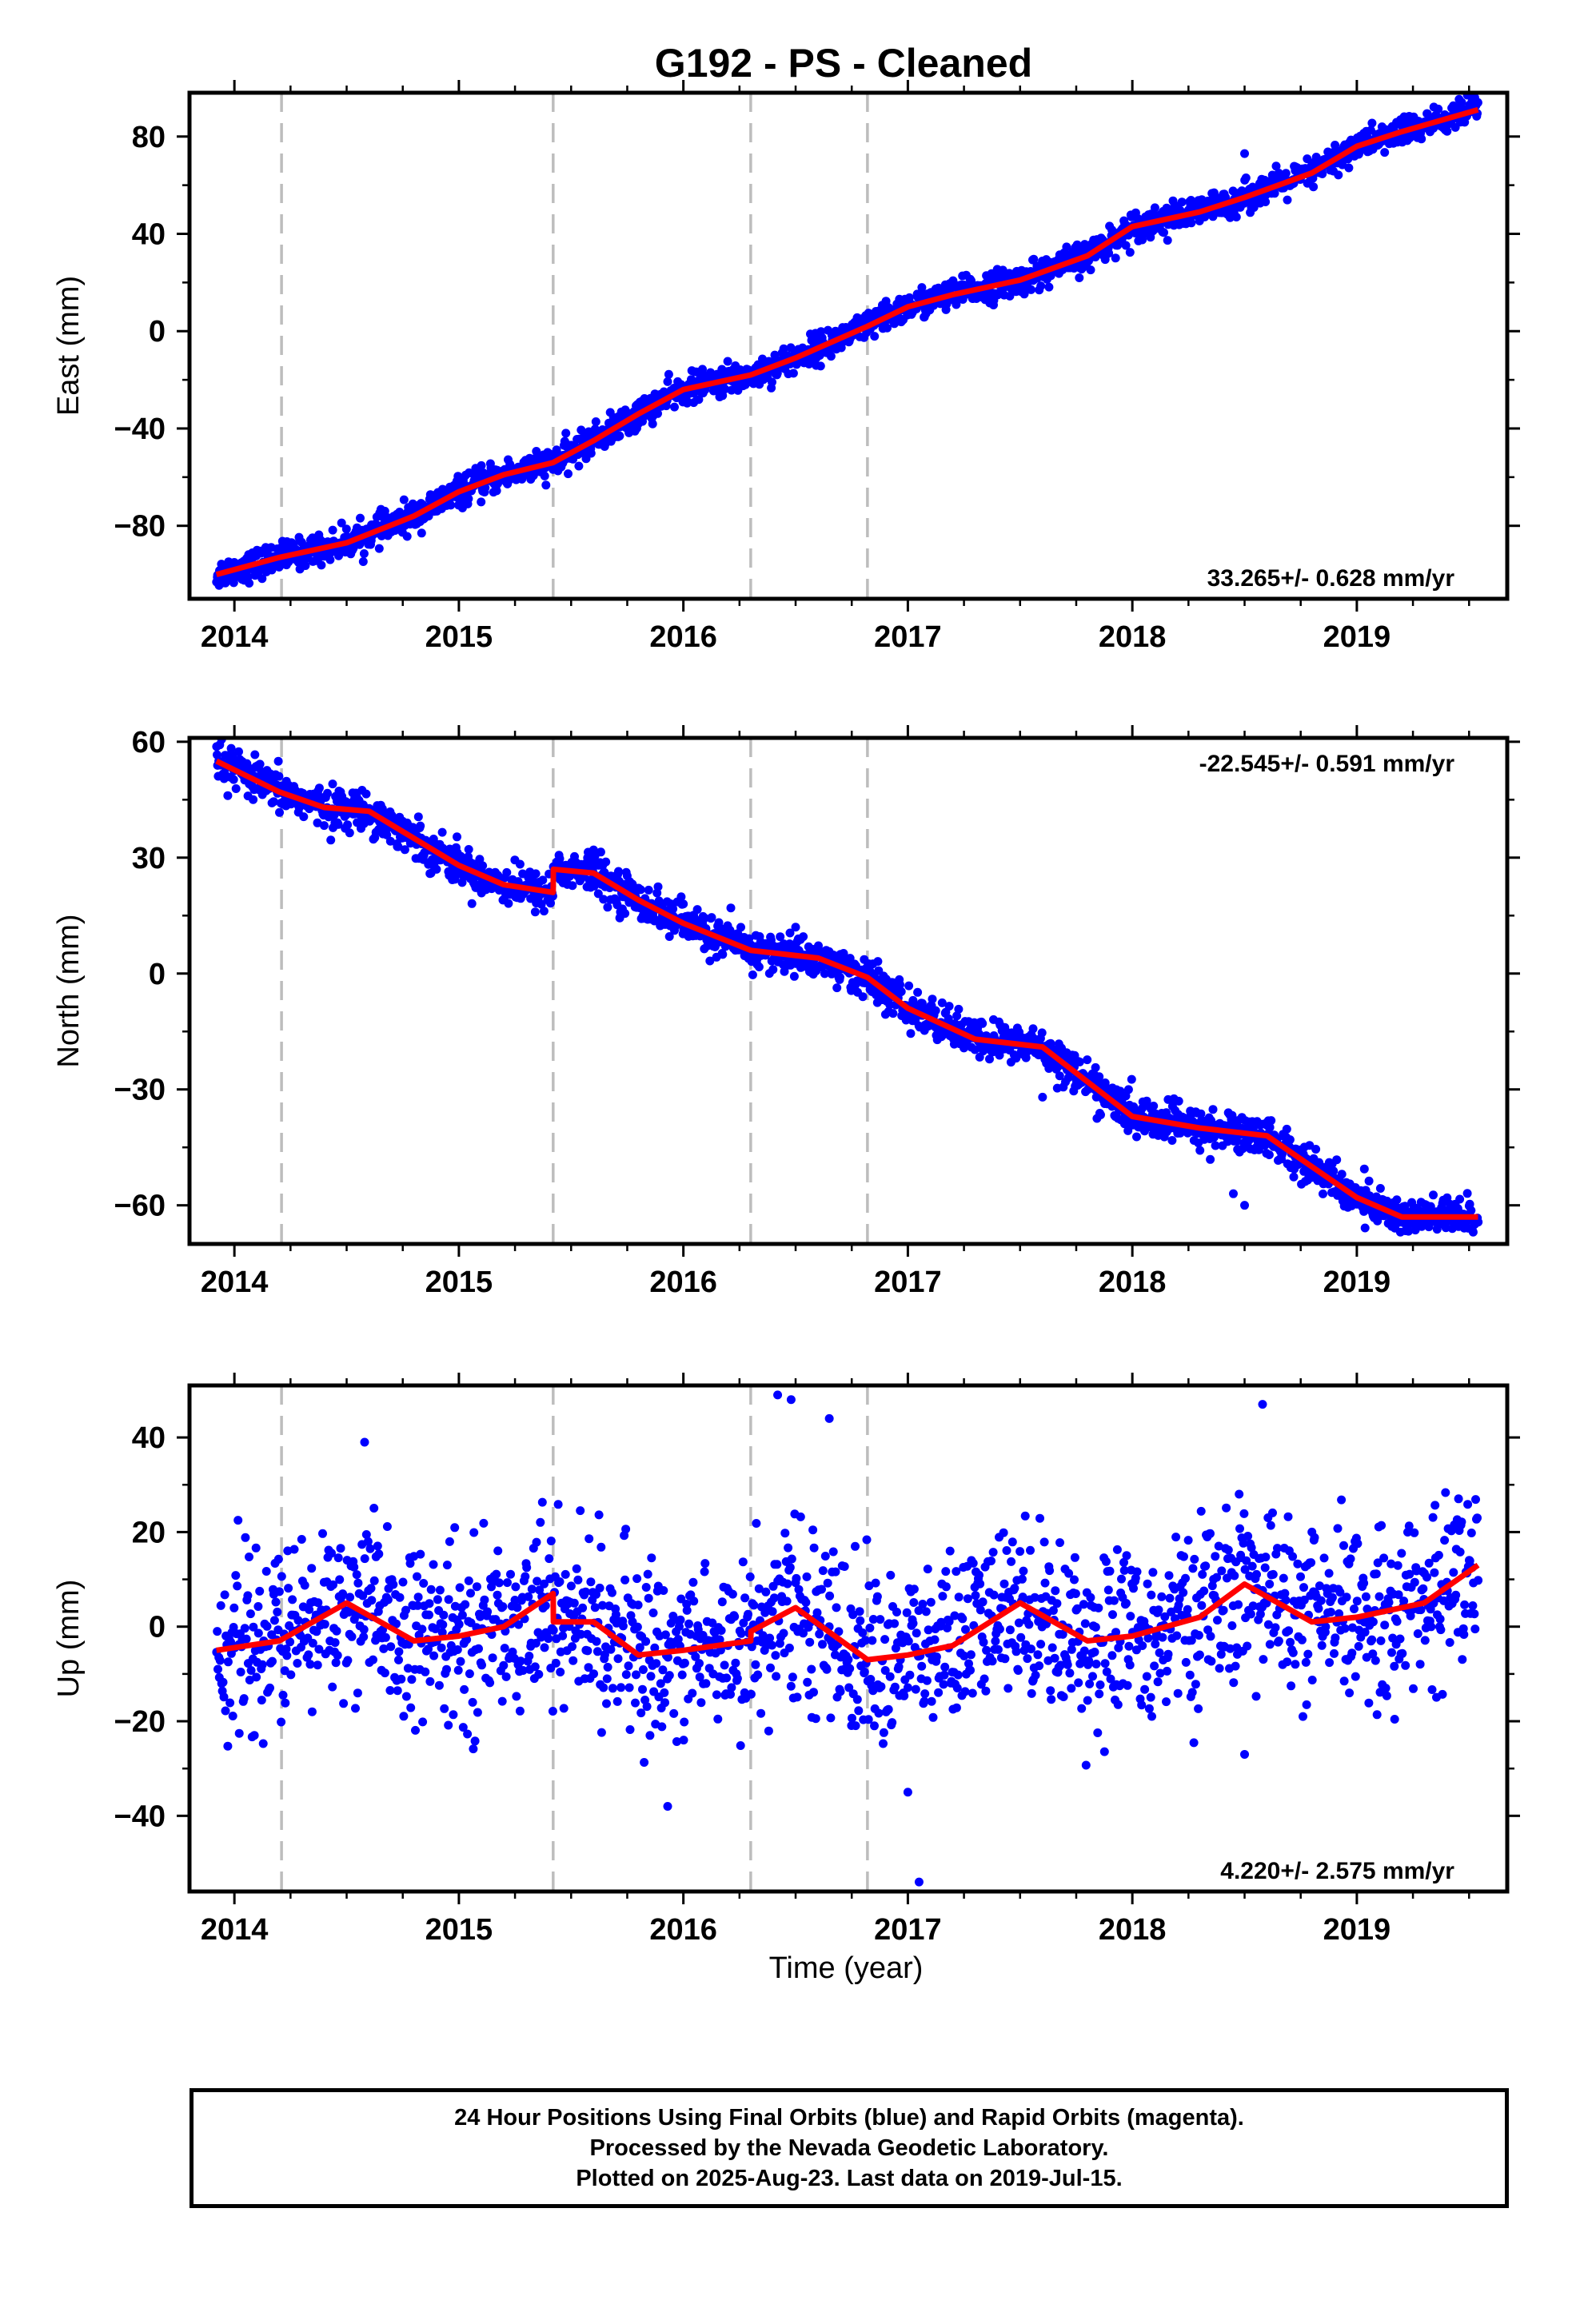 This screenshot has height=2324, width=1580. Describe the element at coordinates (235, 637) in the screenshot. I see `x-tick-label: 2014` at that location.